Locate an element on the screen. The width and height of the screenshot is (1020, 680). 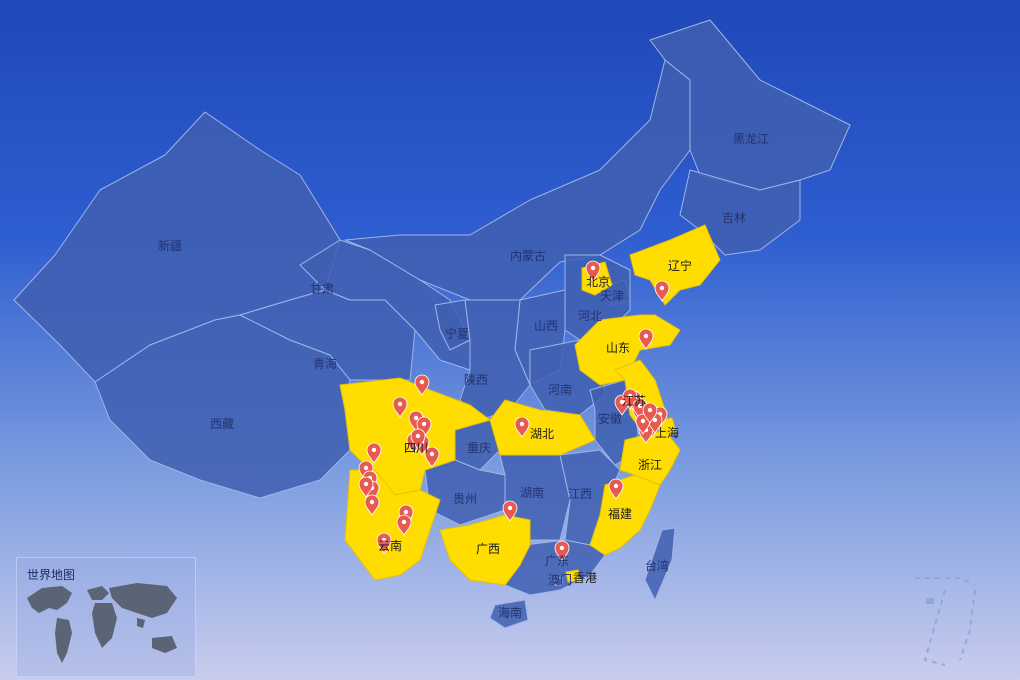
province-jilin is located at coordinates (740, 212).